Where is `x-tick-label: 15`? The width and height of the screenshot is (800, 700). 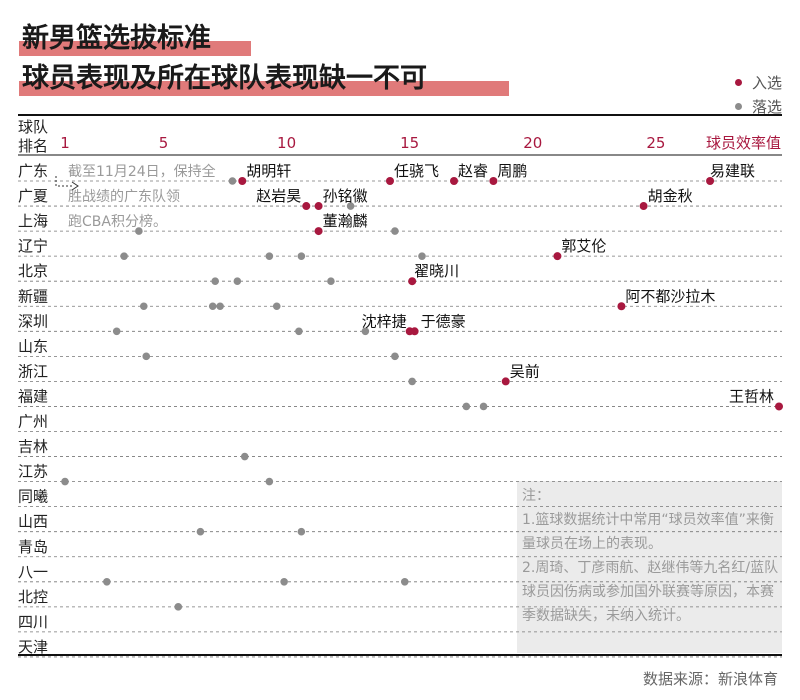
x-tick-label: 15 is located at coordinates (409, 143).